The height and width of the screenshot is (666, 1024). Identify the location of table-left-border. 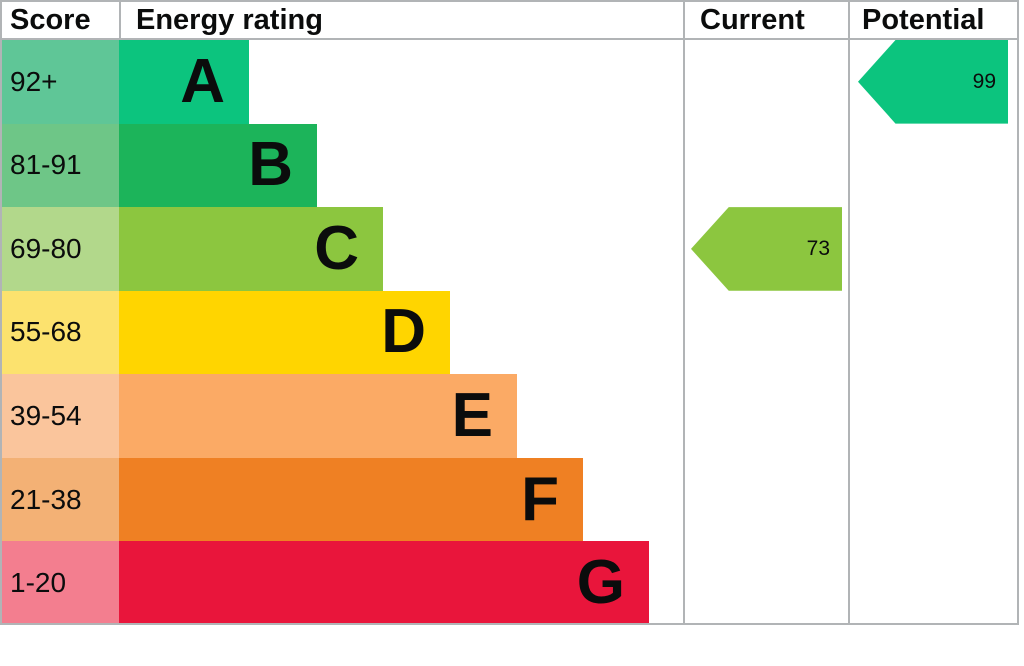
(1, 312).